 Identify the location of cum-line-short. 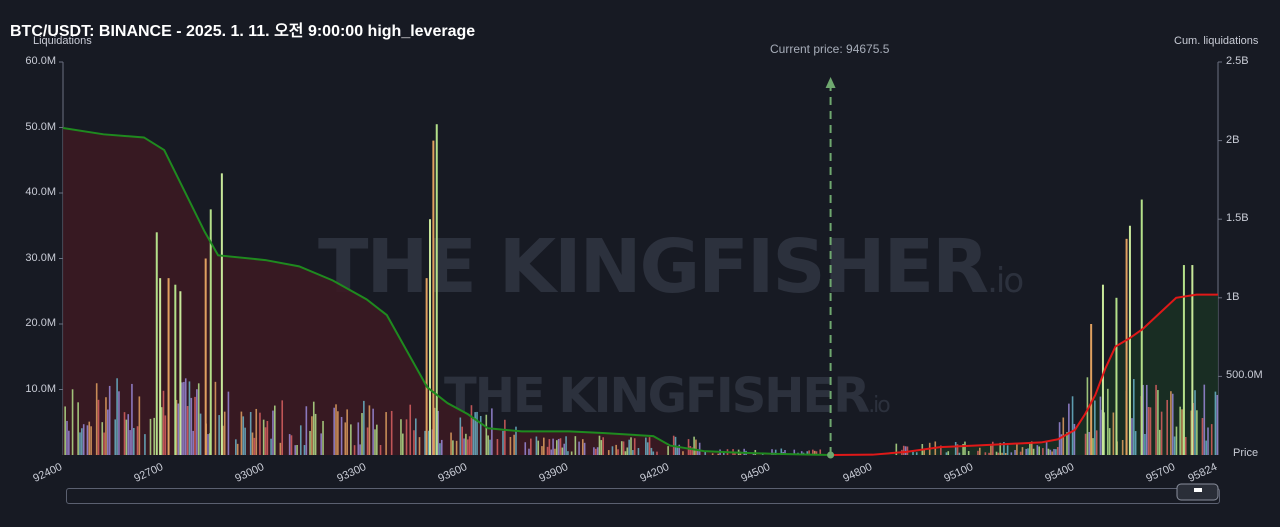
(1024, 374).